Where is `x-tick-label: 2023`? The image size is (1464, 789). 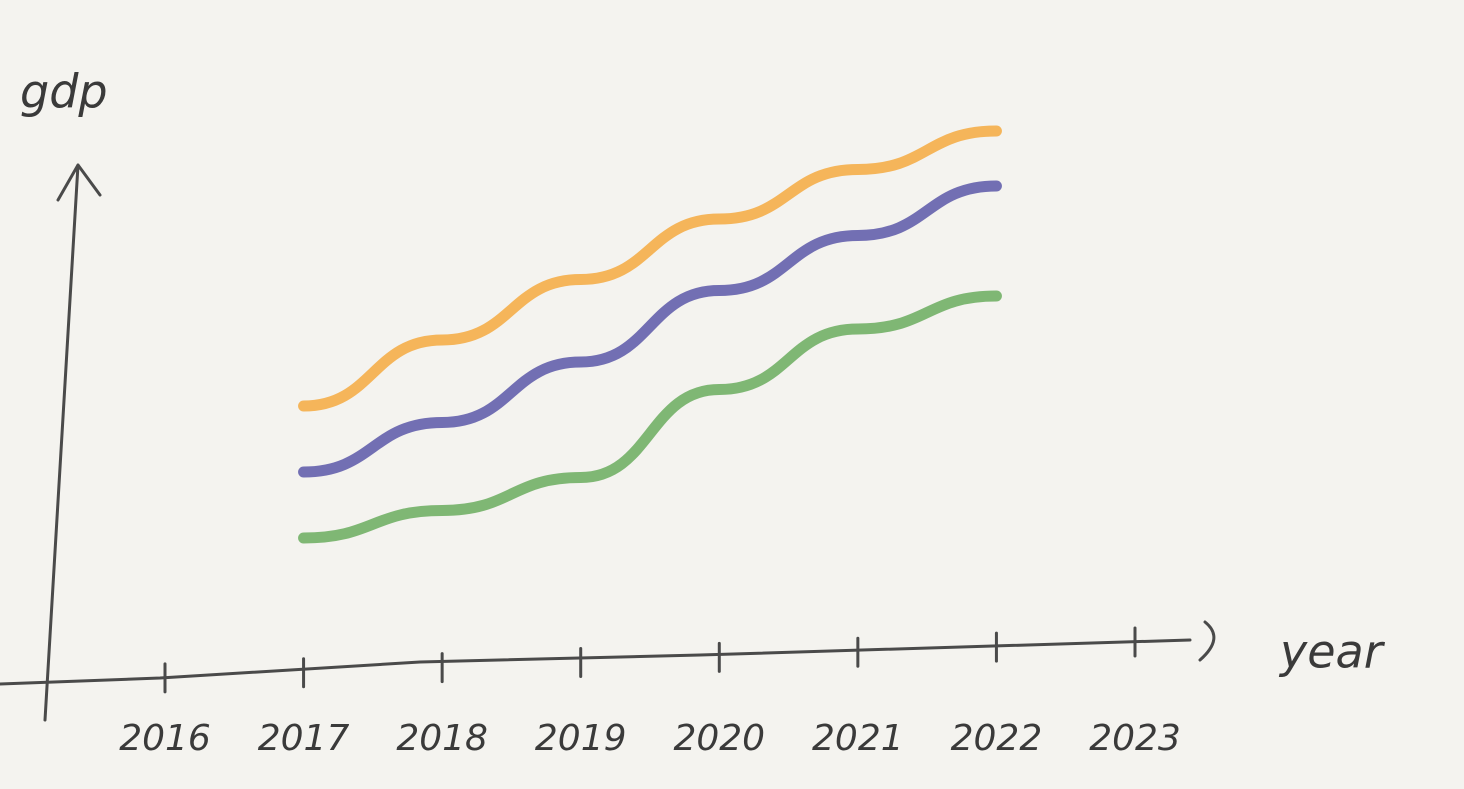
x-tick-label: 2023 is located at coordinates (1135, 738).